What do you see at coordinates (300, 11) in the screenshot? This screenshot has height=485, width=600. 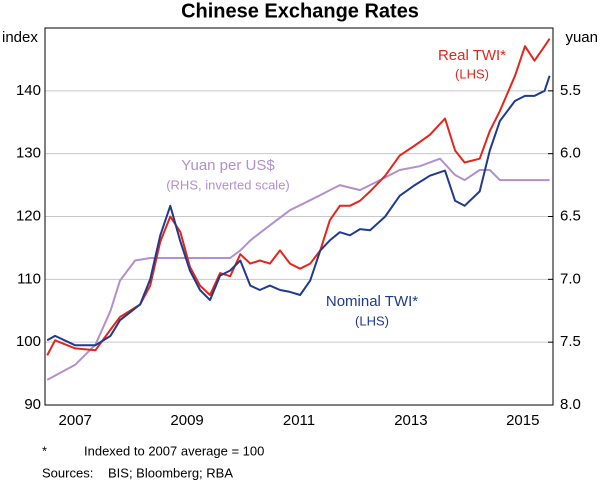 I see `chart-title: Chinese Exchange Rates` at bounding box center [300, 11].